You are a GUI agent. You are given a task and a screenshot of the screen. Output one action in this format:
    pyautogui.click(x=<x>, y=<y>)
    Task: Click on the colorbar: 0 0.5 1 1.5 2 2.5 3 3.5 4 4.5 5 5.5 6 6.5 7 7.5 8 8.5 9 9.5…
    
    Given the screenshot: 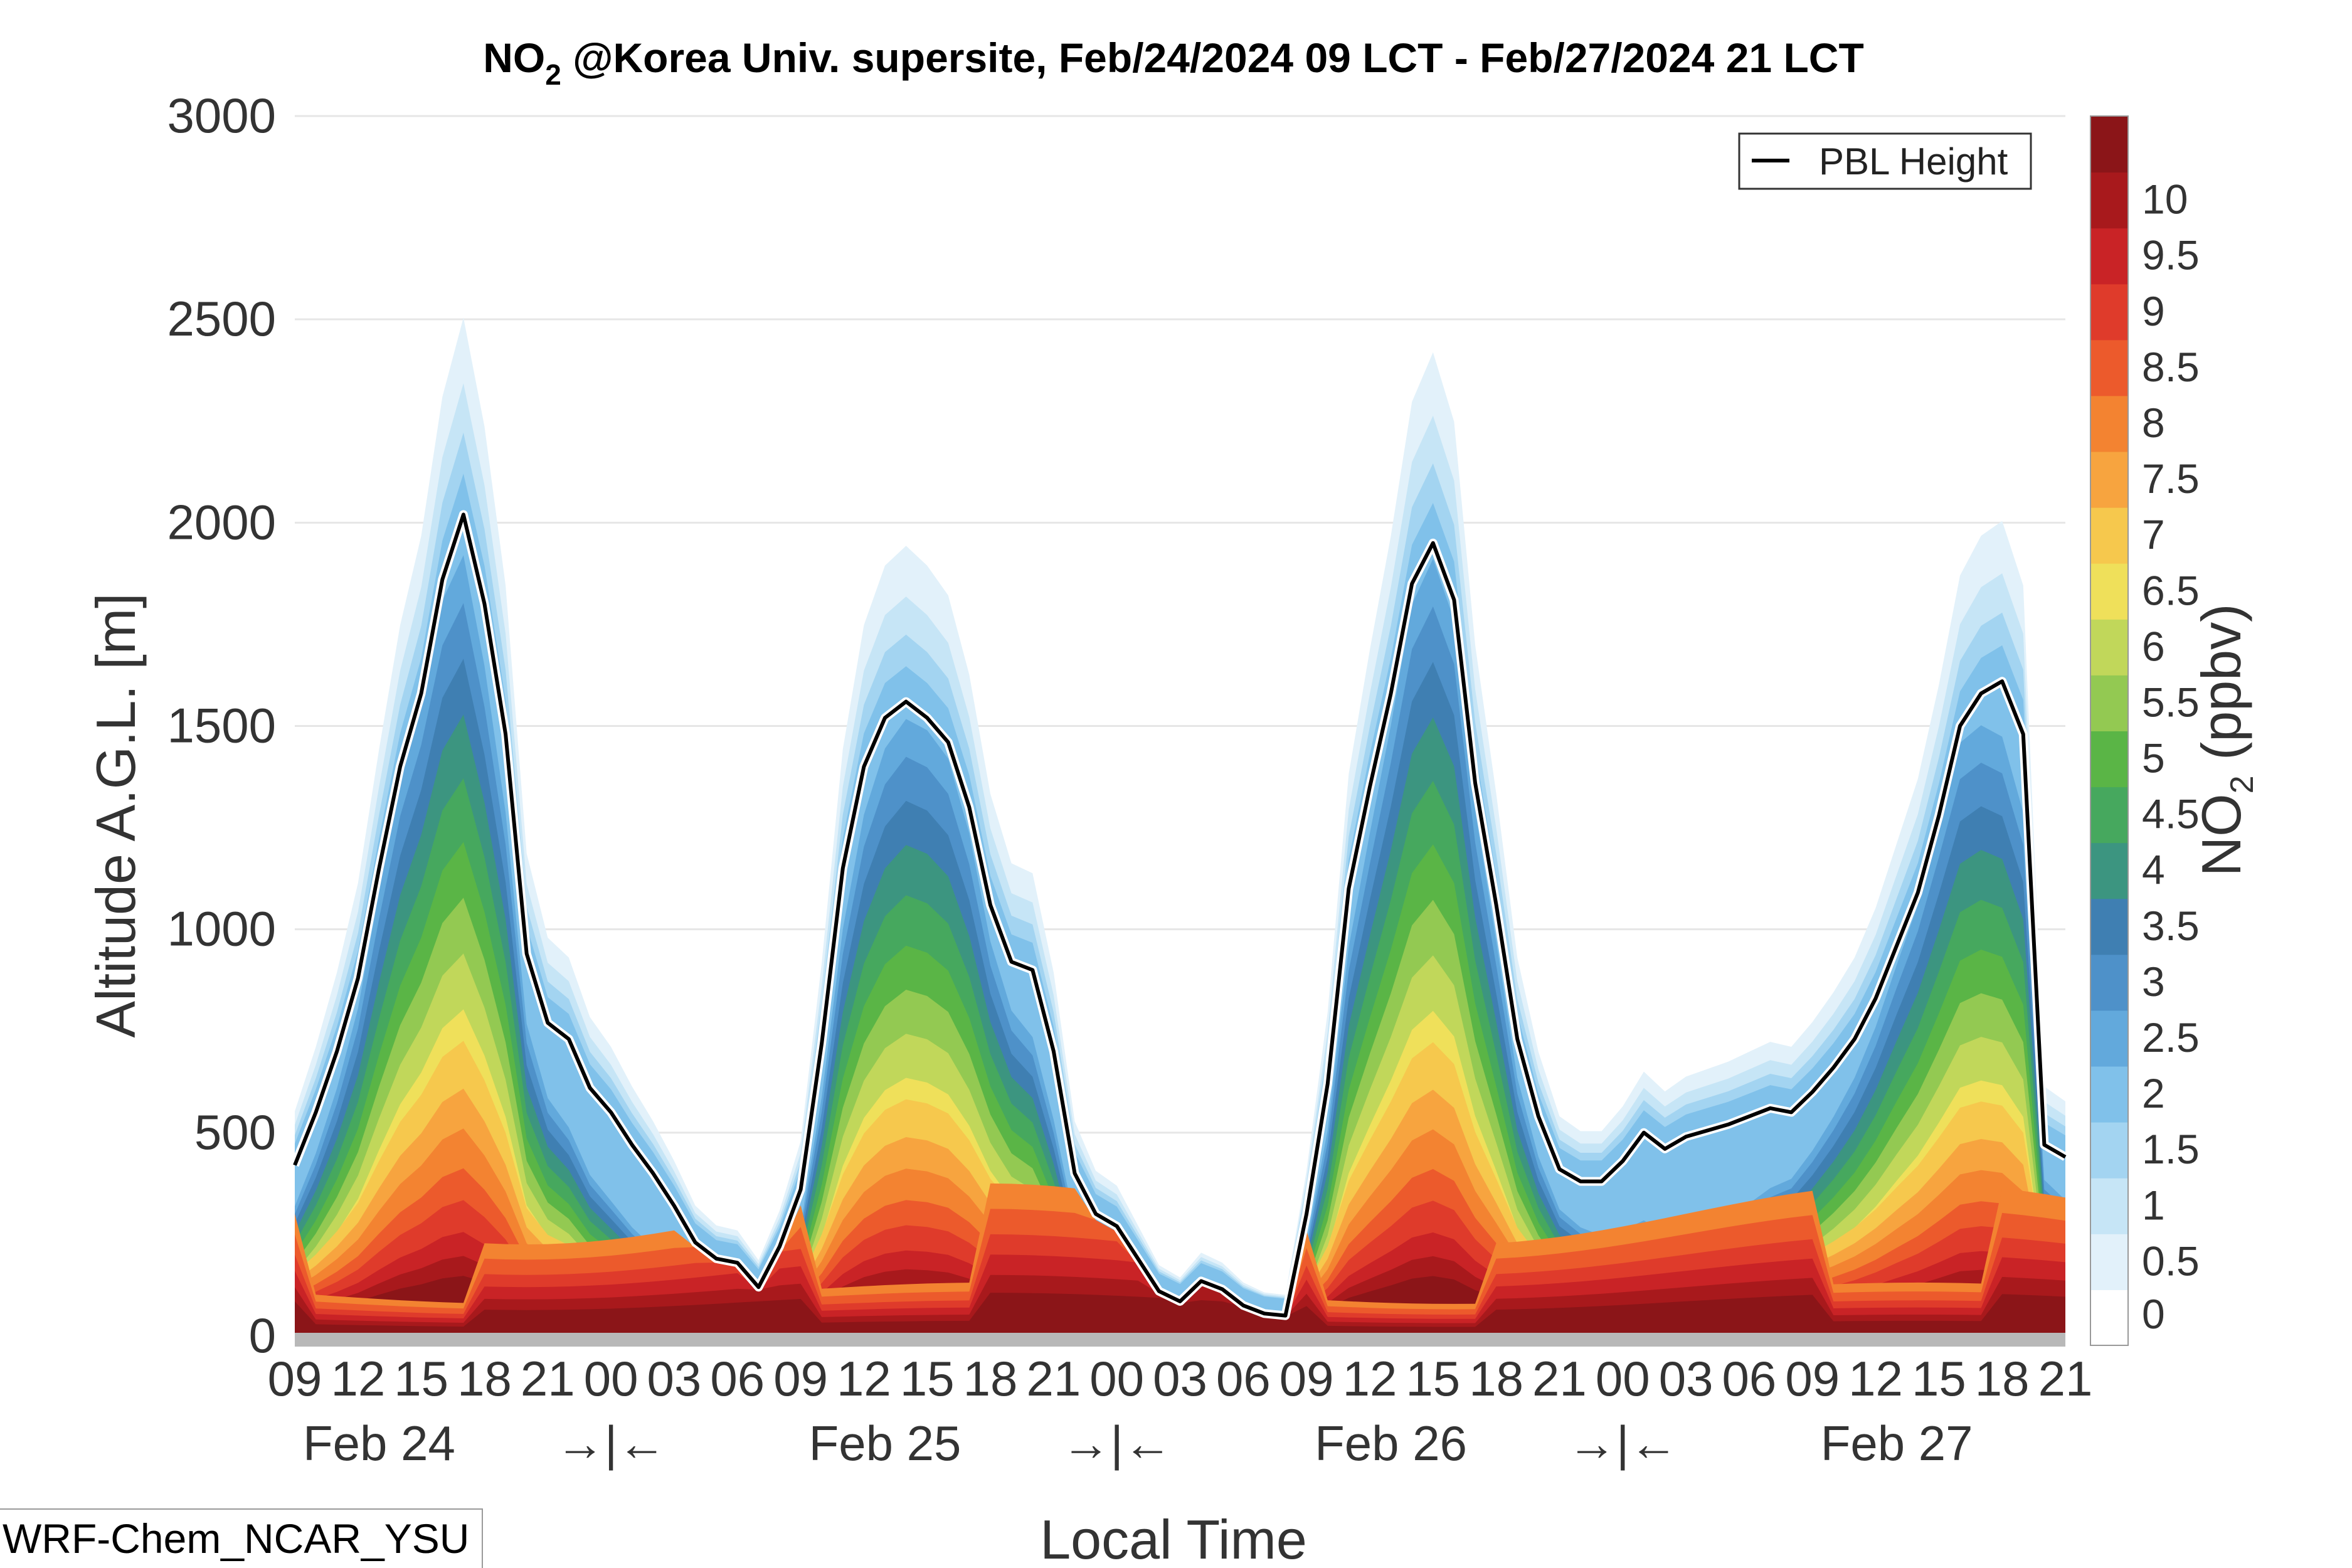 What is the action you would take?
    pyautogui.click(x=2145, y=731)
    